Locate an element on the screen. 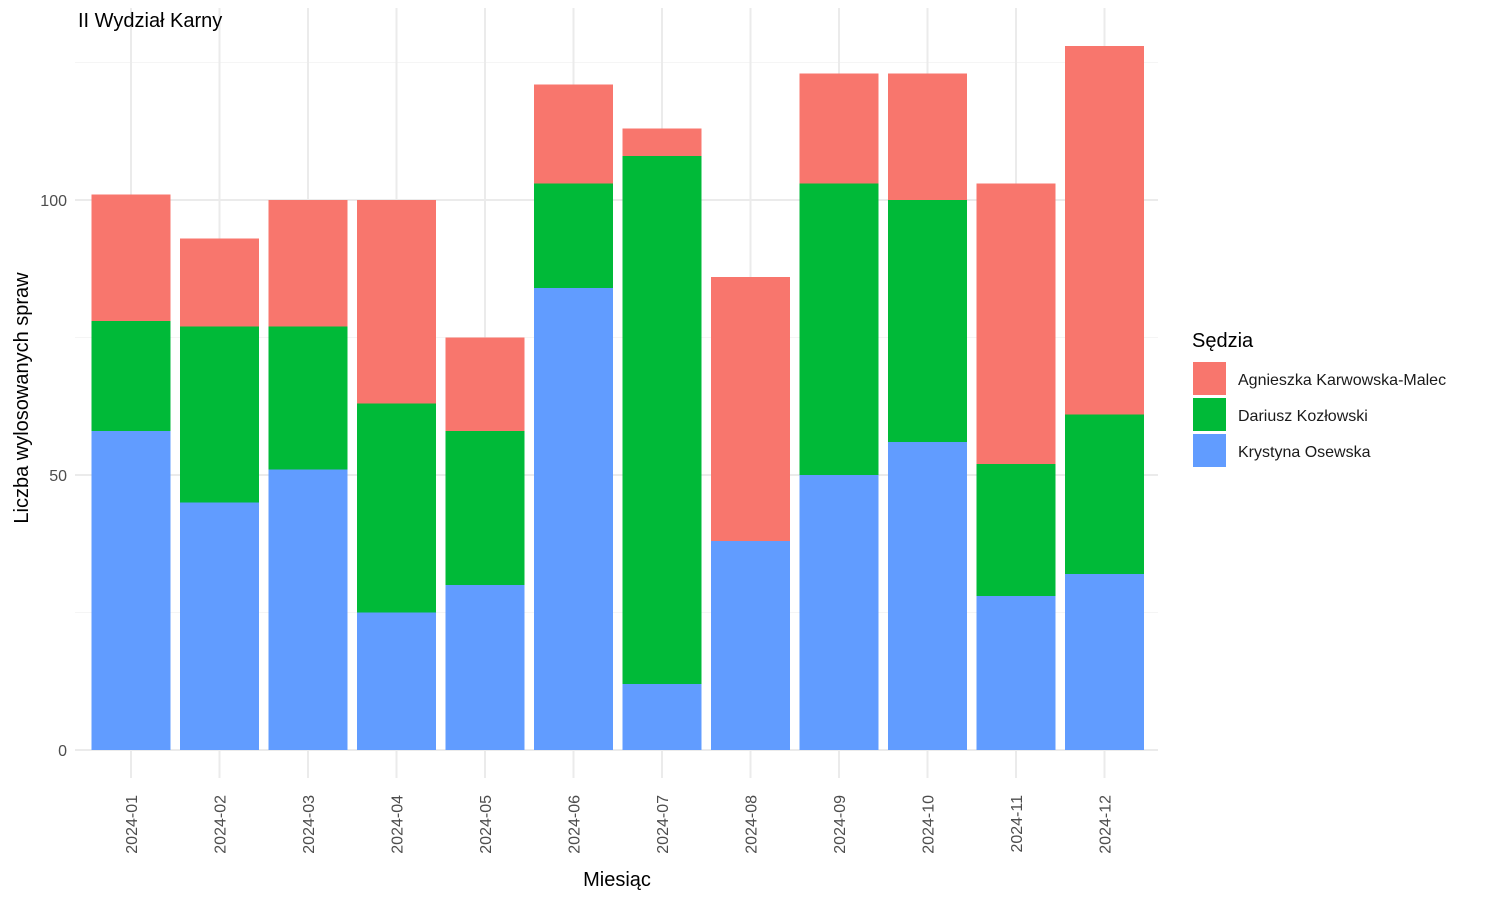 Image resolution: width=1500 pixels, height=900 pixels. x-tick-label: 2024-08 is located at coordinates (752, 824).